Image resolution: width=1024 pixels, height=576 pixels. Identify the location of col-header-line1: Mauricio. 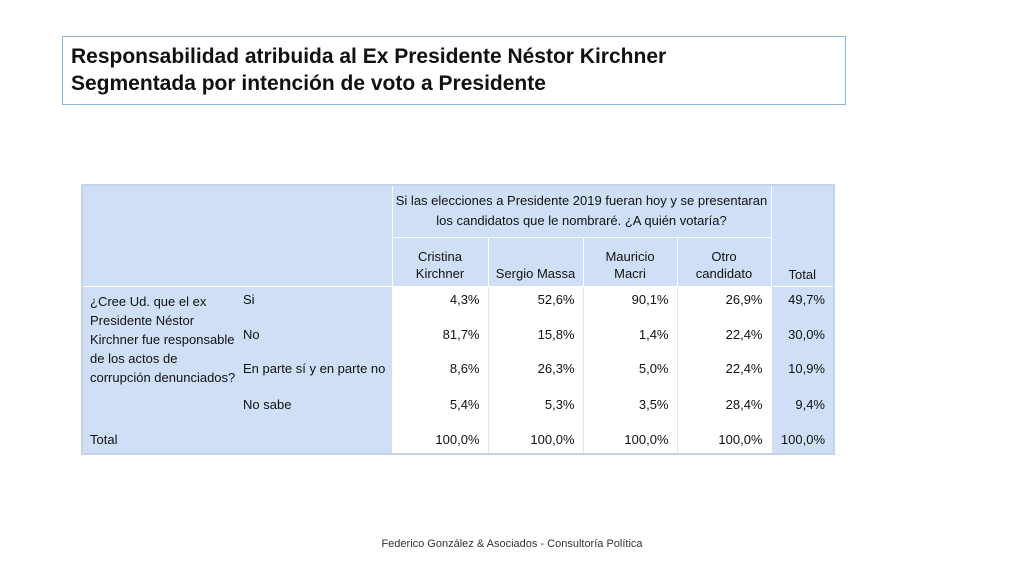
(630, 256).